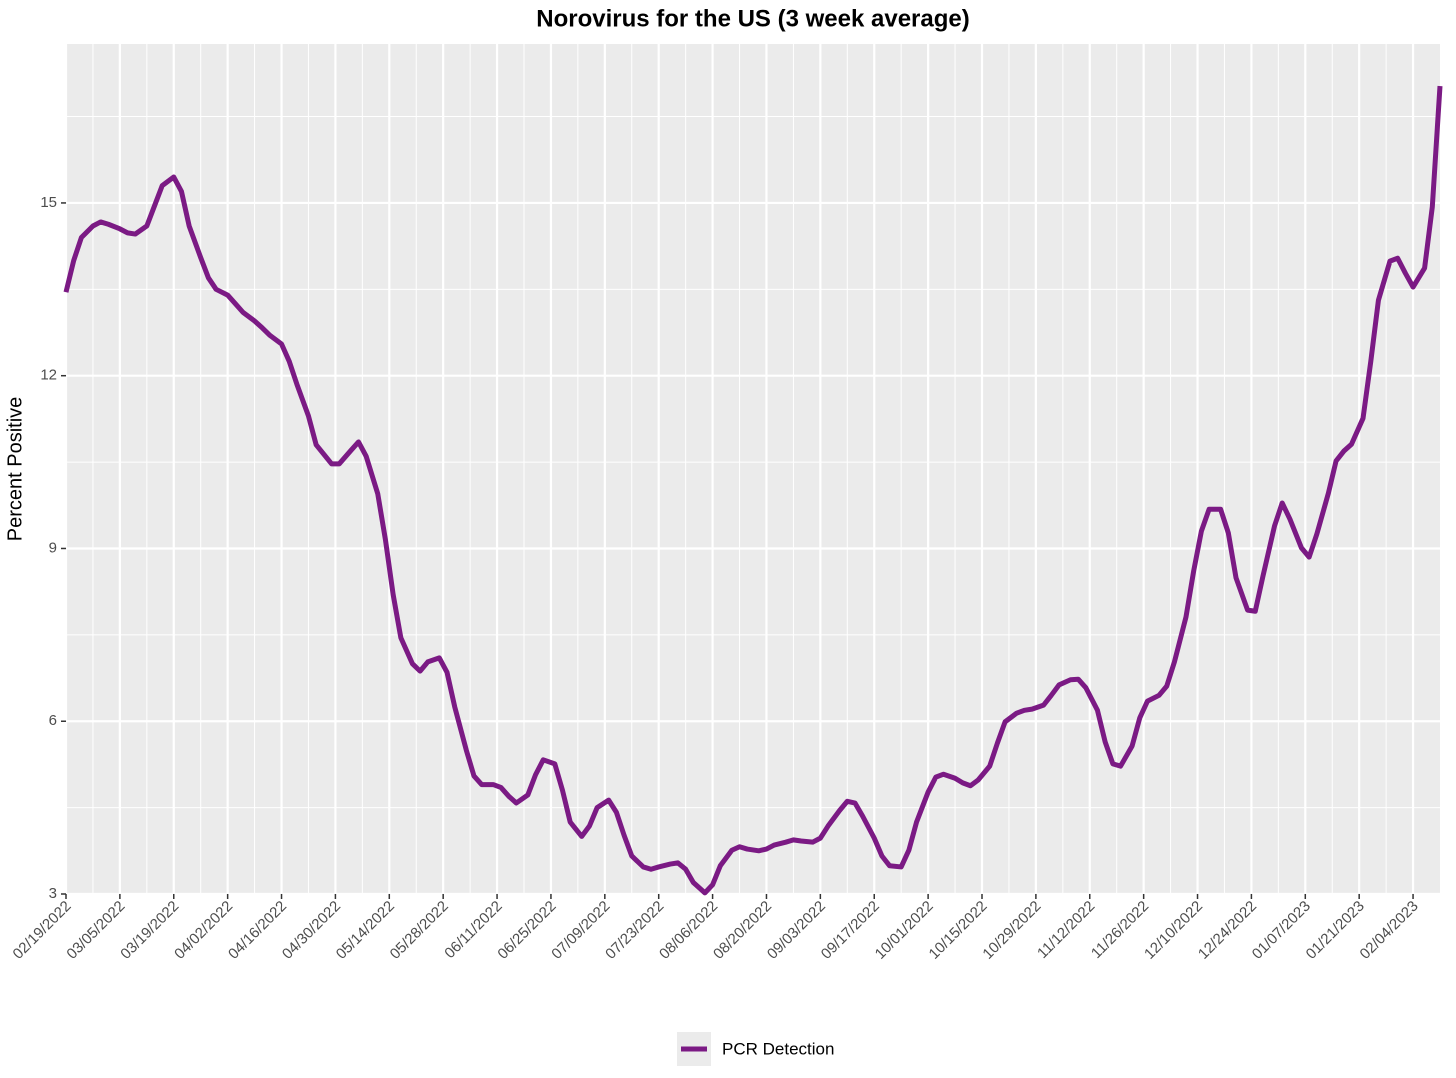  Describe the element at coordinates (53, 547) in the screenshot. I see `y-tick-label: 9` at that location.